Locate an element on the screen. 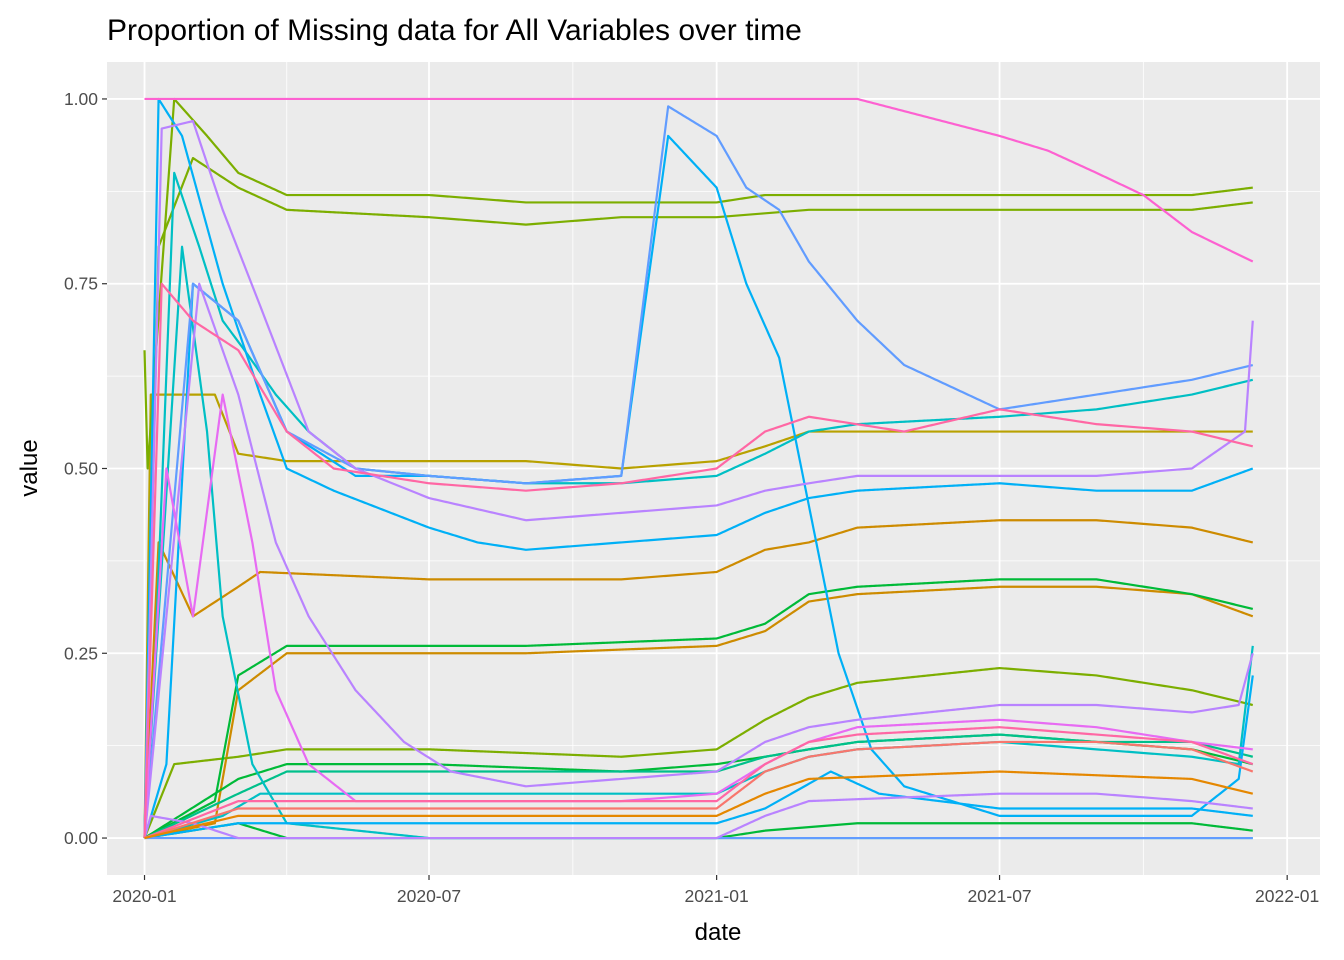 Image resolution: width=1344 pixels, height=960 pixels. x-tick-label: 2021-07 is located at coordinates (999, 896).